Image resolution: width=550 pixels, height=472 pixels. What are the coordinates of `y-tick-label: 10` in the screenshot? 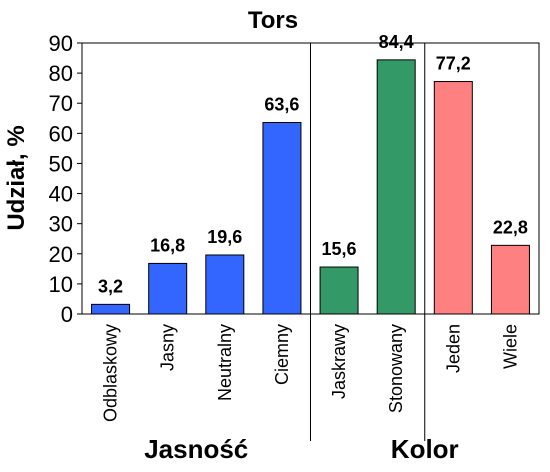 It's located at (61, 284).